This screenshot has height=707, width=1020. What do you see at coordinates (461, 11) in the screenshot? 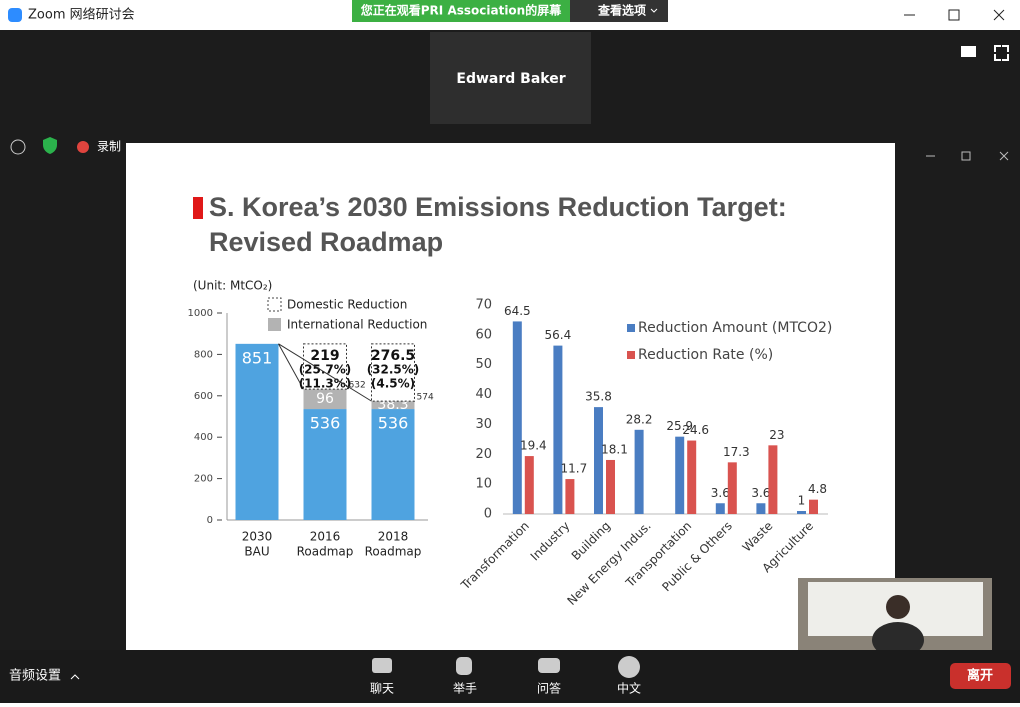
I see `share-banner` at bounding box center [461, 11].